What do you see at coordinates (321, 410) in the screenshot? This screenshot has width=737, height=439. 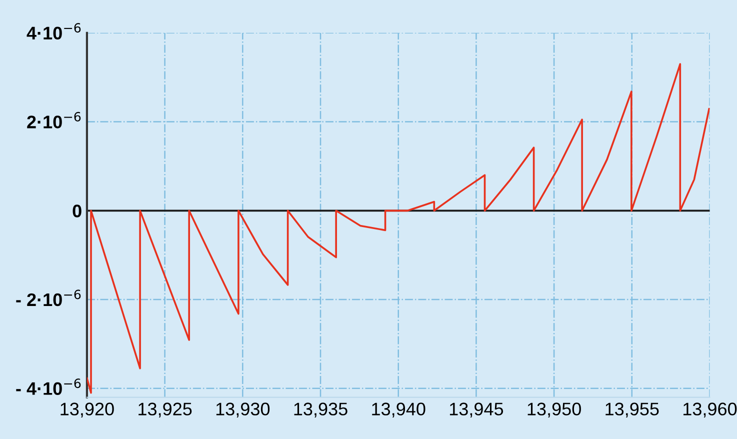 I see `x-tick-label: 13,935` at bounding box center [321, 410].